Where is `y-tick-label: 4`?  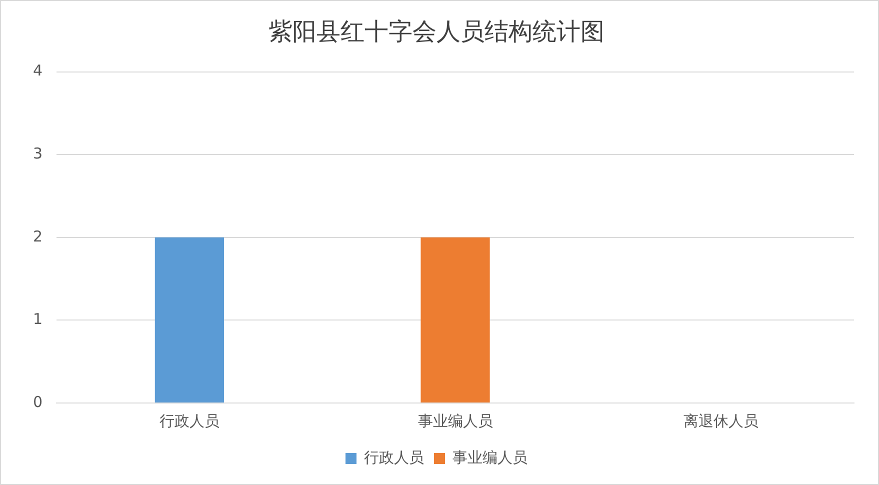
y-tick-label: 4 is located at coordinates (37, 71).